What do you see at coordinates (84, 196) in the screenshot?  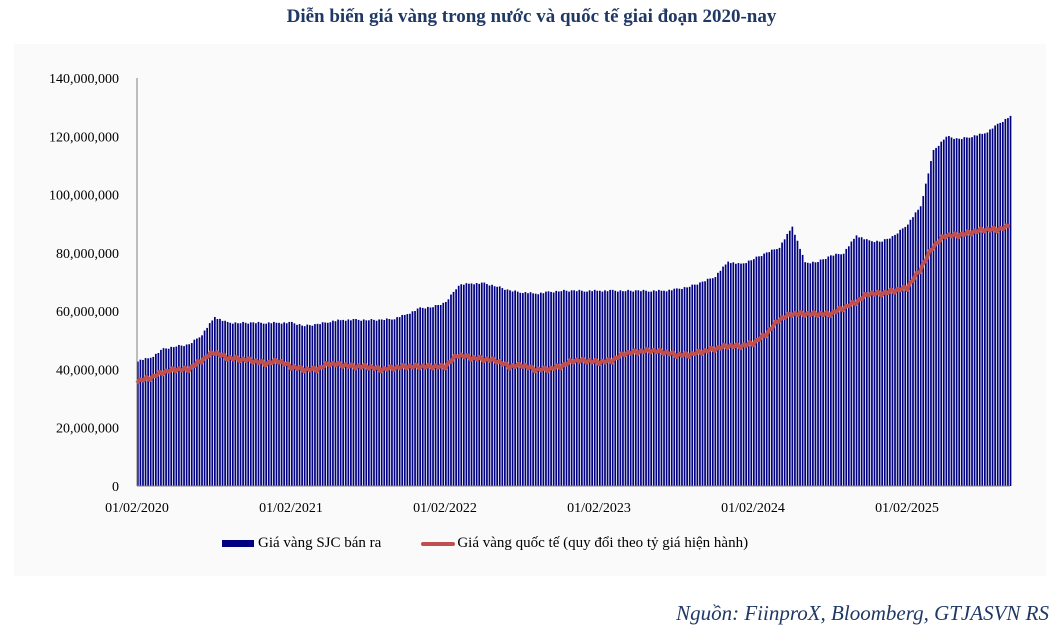 I see `y-tick-label: 100,000,000` at bounding box center [84, 196].